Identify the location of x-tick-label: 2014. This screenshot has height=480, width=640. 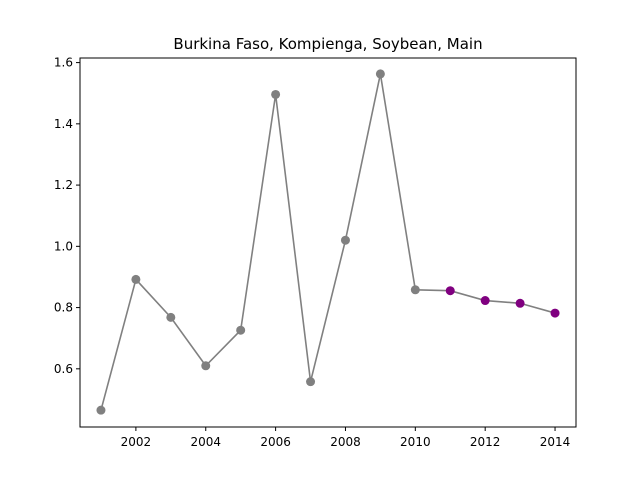
(555, 442).